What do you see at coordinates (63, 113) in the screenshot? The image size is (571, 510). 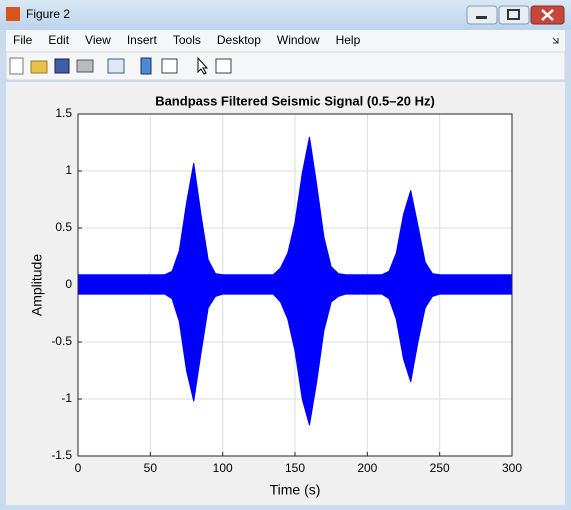 I see `y-tick-label: 1.5` at bounding box center [63, 113].